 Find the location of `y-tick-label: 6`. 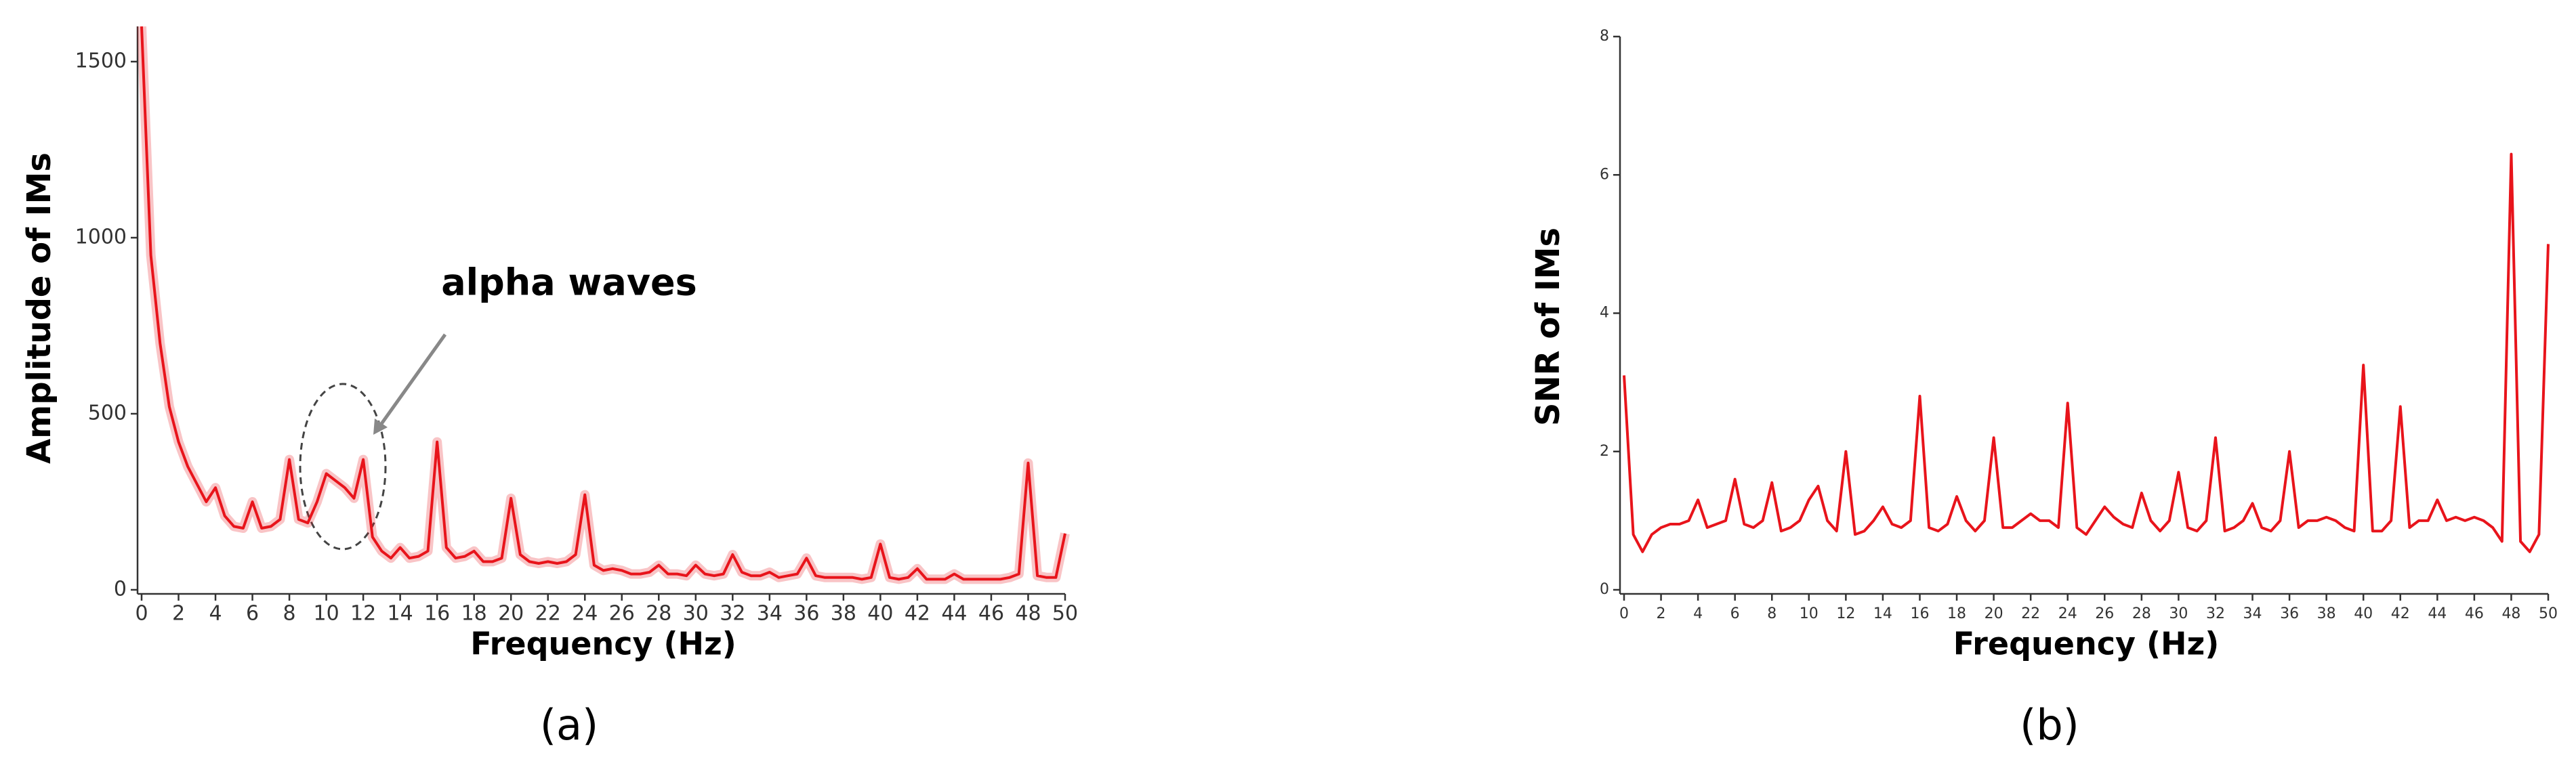

y-tick-label: 6 is located at coordinates (1604, 174).